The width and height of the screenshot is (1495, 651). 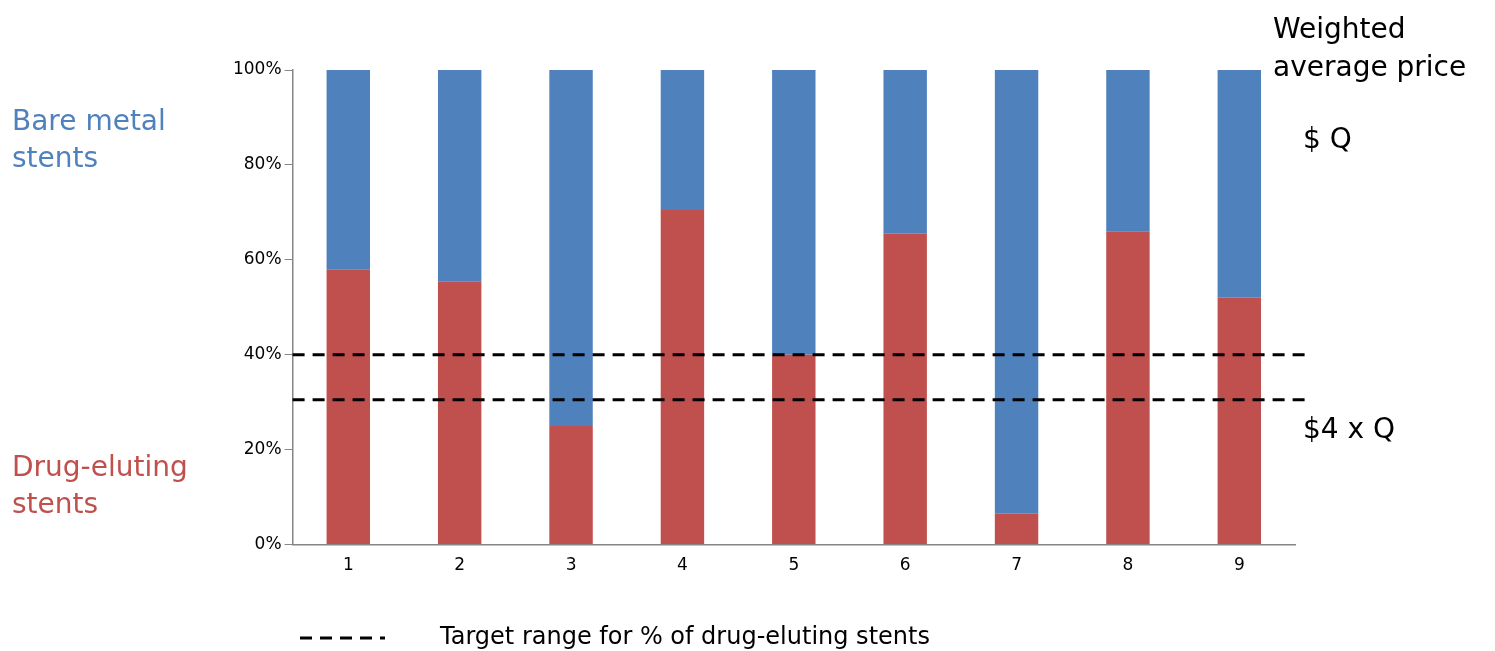 What do you see at coordinates (1349, 428) in the screenshot?
I see `annotation: $4 x Q` at bounding box center [1349, 428].